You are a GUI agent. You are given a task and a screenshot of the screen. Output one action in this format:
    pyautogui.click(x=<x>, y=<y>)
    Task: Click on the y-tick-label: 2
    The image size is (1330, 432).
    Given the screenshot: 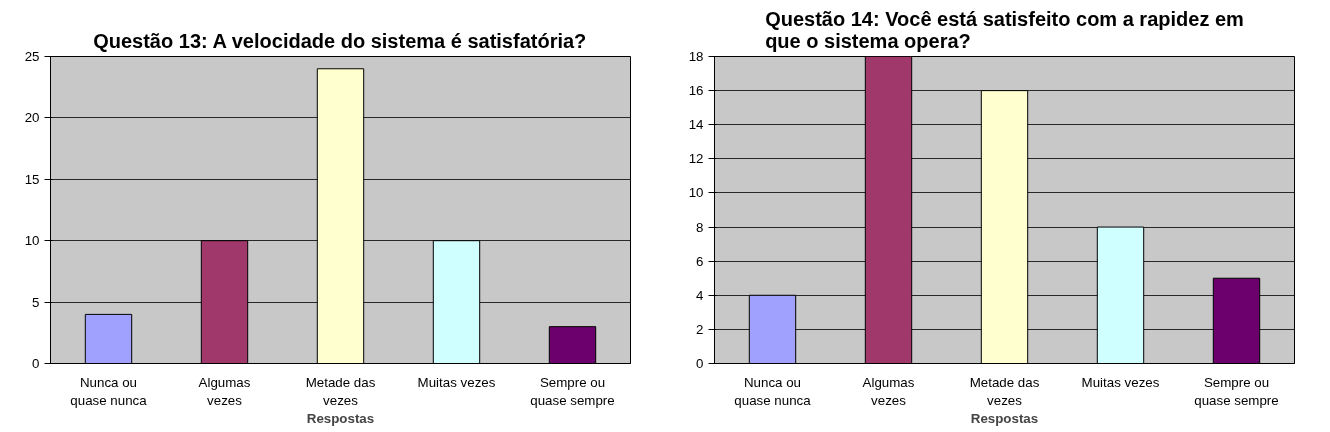 What is the action you would take?
    pyautogui.click(x=700, y=329)
    